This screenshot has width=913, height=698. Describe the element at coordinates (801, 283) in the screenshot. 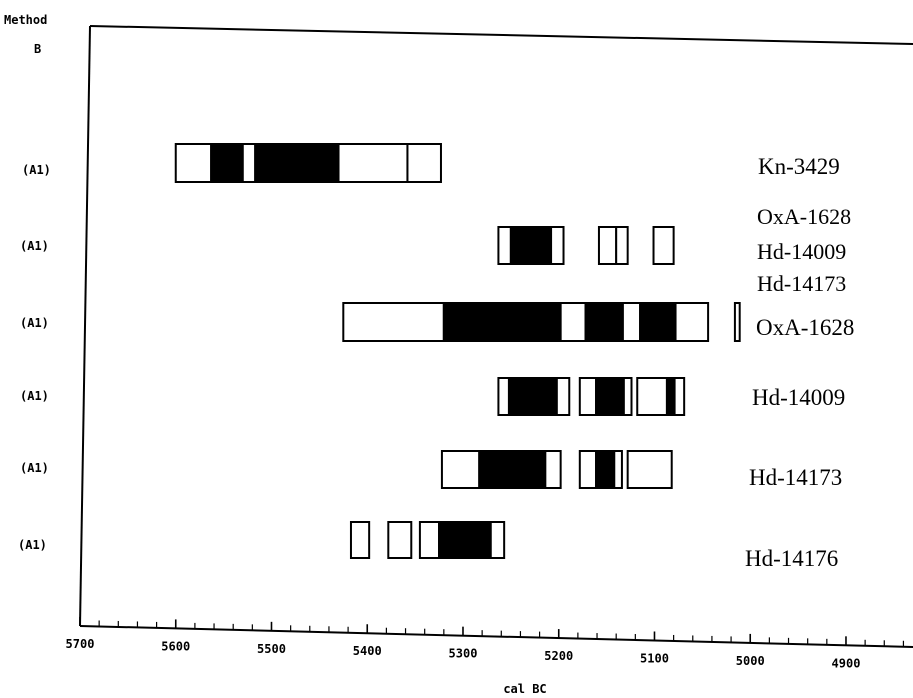

I see `combined-label-3: Hd-14173` at that location.